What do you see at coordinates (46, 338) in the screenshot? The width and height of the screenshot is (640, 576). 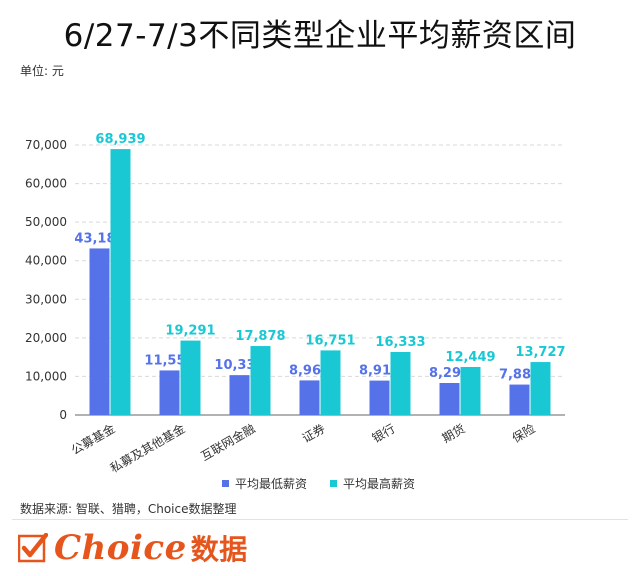 I see `y-tick-label: 20,000` at bounding box center [46, 338].